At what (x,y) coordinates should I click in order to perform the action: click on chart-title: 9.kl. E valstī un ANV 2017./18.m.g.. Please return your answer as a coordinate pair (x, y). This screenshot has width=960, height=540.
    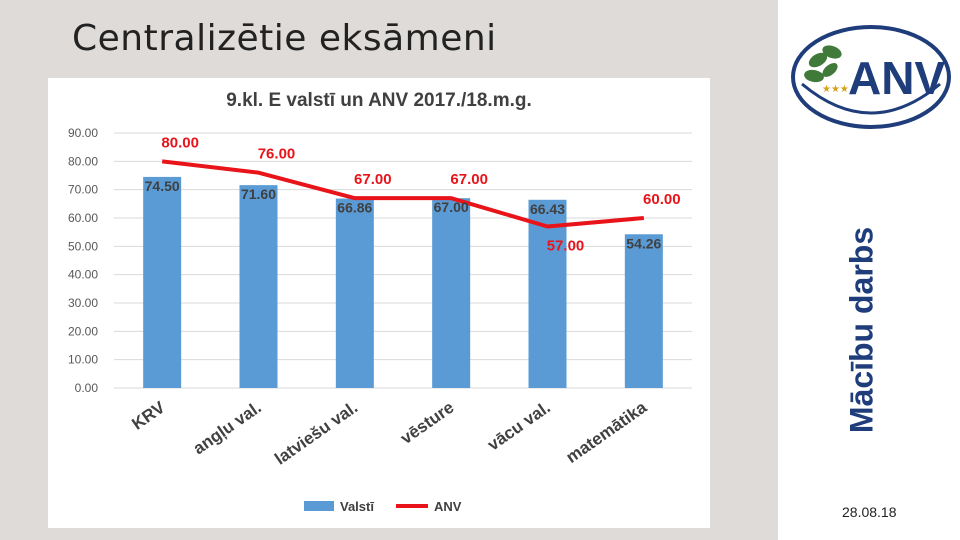
    Looking at the image, I should click on (379, 100).